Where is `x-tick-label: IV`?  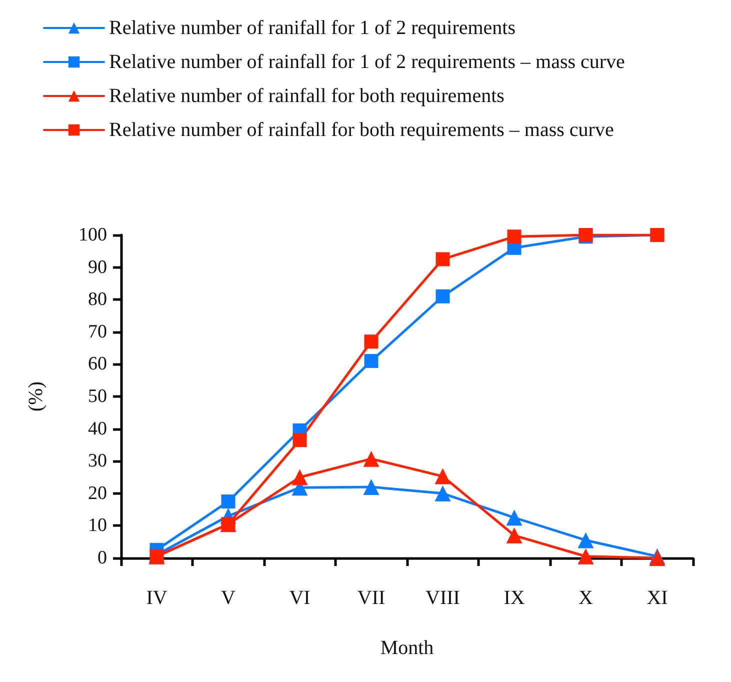
x-tick-label: IV is located at coordinates (157, 598).